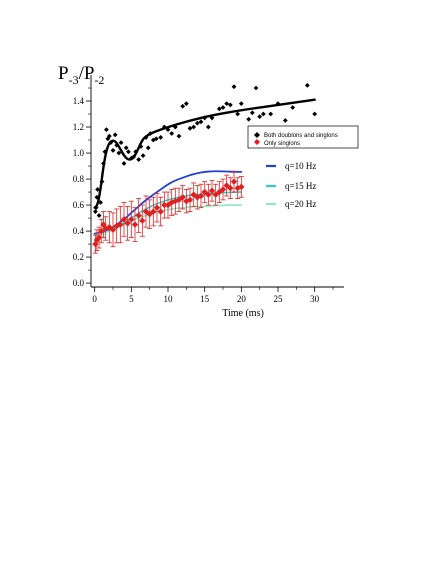  What do you see at coordinates (242, 299) in the screenshot?
I see `x-tick-label: 20` at bounding box center [242, 299].